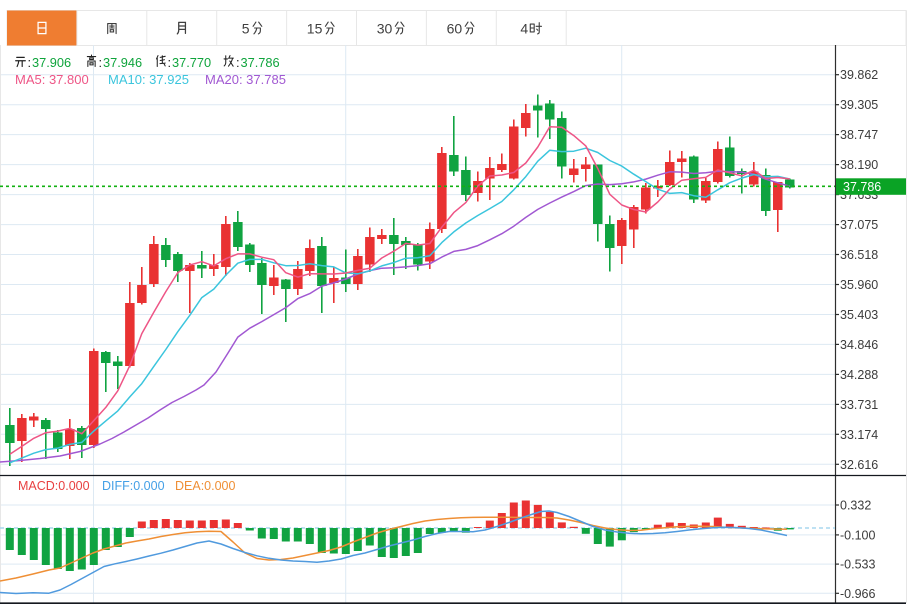 The height and width of the screenshot is (611, 914). I want to click on svg-text: DIFF:0.000, so click(133, 486).